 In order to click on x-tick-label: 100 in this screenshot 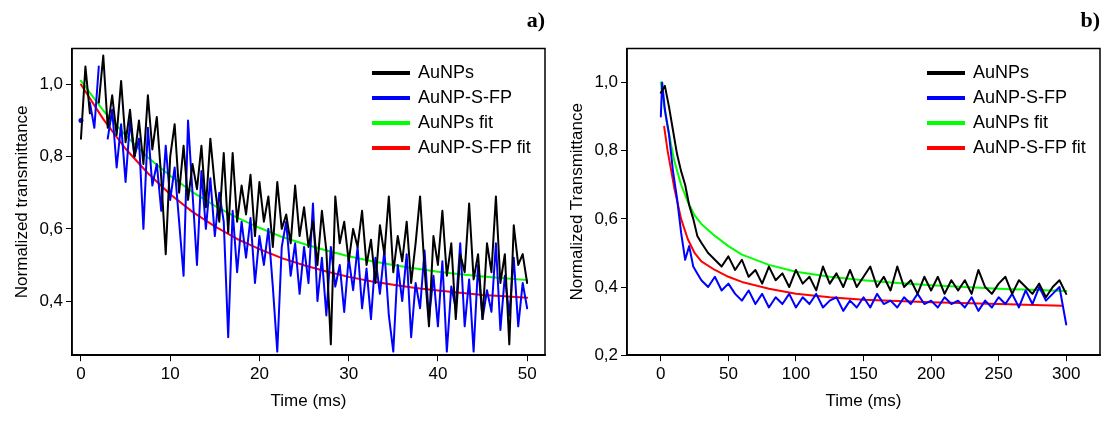, I will do `click(796, 374)`.